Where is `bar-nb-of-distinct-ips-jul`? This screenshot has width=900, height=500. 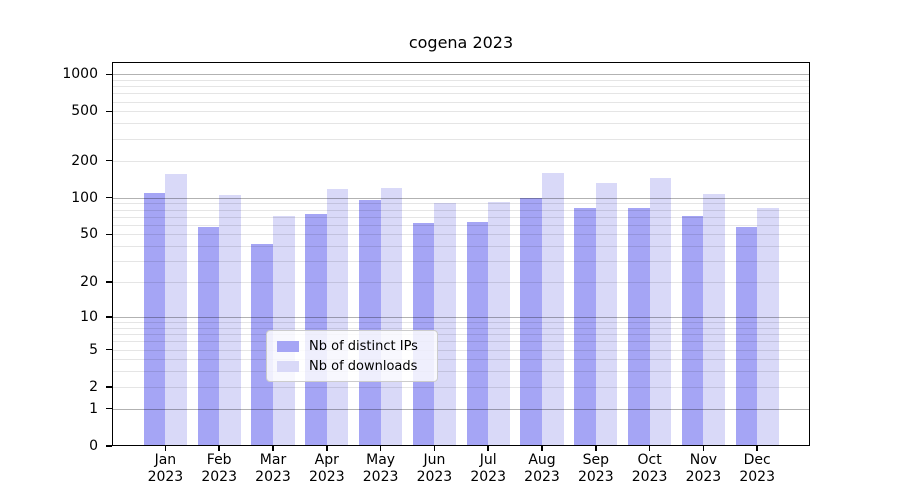
bar-nb-of-distinct-ips-jul is located at coordinates (477, 334).